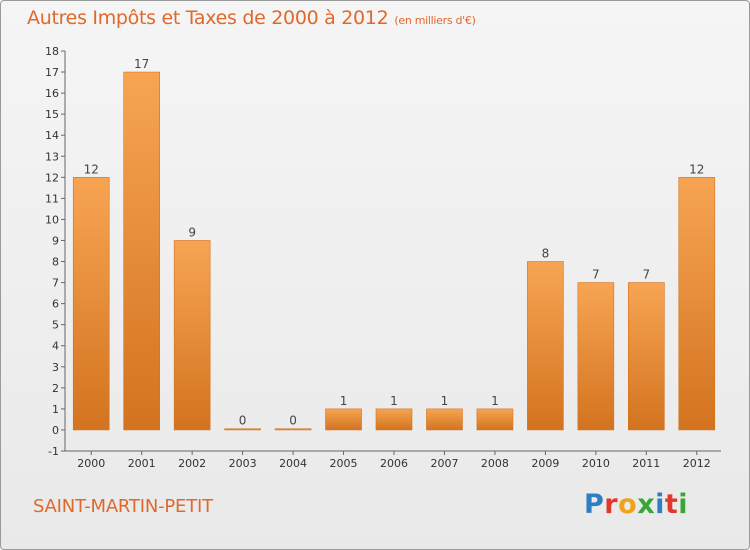 This screenshot has height=550, width=750. Describe the element at coordinates (53, 451) in the screenshot. I see `y-tick-label: -1` at that location.